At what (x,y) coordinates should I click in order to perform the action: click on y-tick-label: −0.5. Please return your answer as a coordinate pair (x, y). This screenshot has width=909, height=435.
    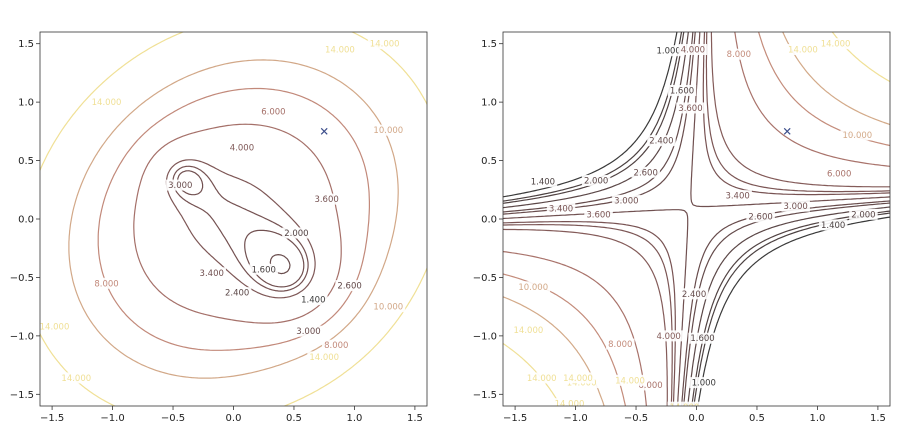
    Looking at the image, I should click on (485, 278).